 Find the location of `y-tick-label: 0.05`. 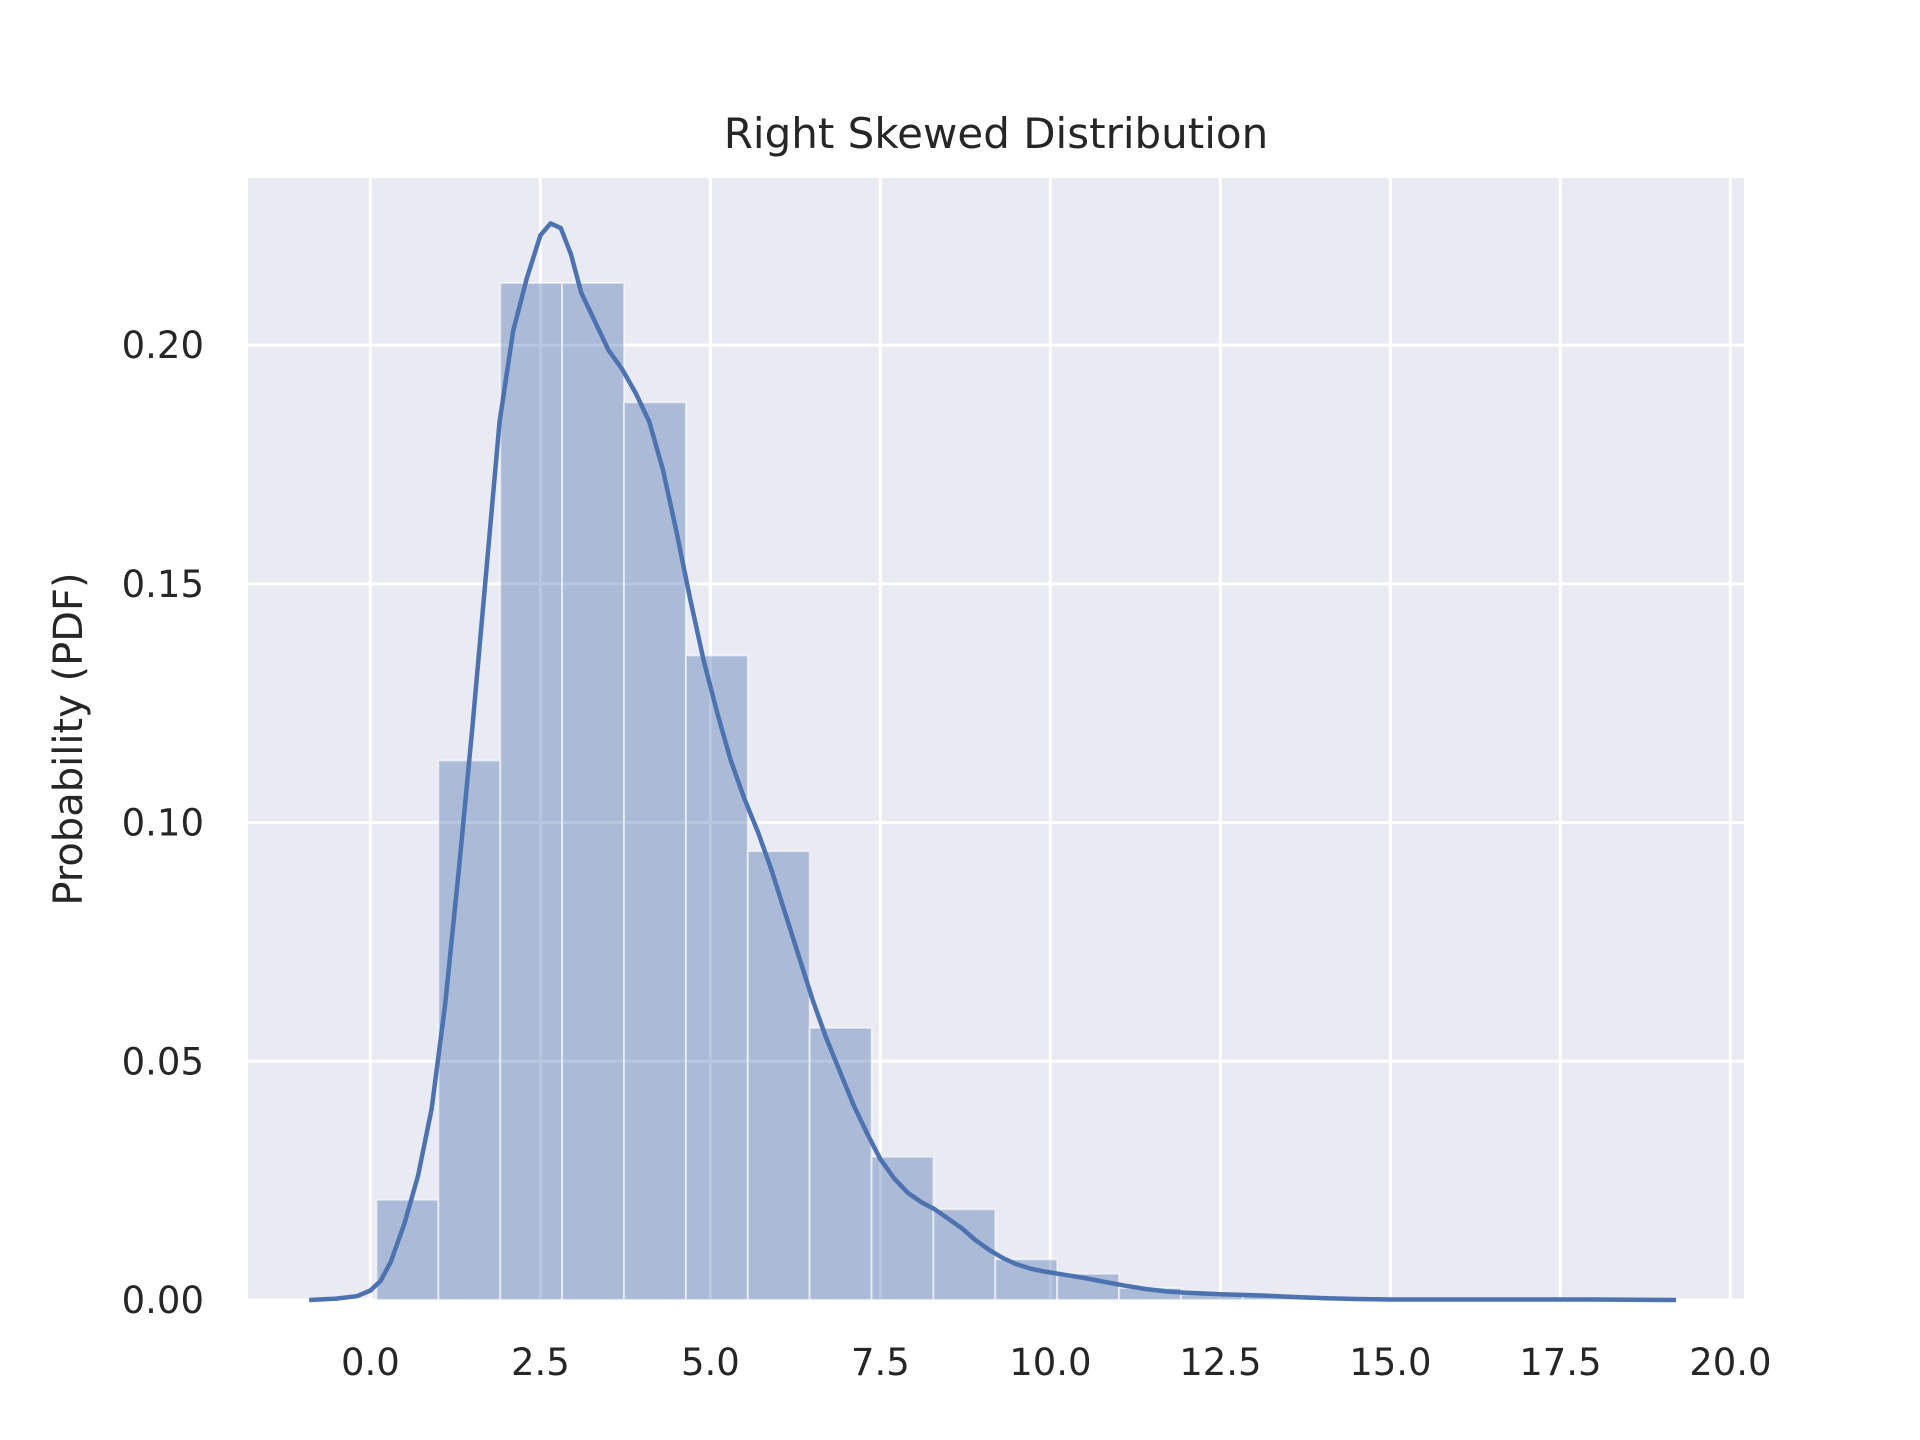

y-tick-label: 0.05 is located at coordinates (163, 1061).